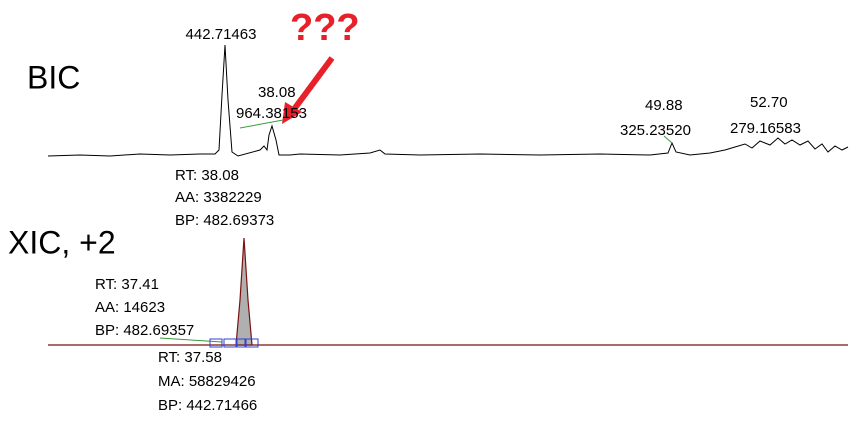 Image resolution: width=852 pixels, height=425 pixels. What do you see at coordinates (292, 113) in the screenshot?
I see `callout-arrowhead` at bounding box center [292, 113].